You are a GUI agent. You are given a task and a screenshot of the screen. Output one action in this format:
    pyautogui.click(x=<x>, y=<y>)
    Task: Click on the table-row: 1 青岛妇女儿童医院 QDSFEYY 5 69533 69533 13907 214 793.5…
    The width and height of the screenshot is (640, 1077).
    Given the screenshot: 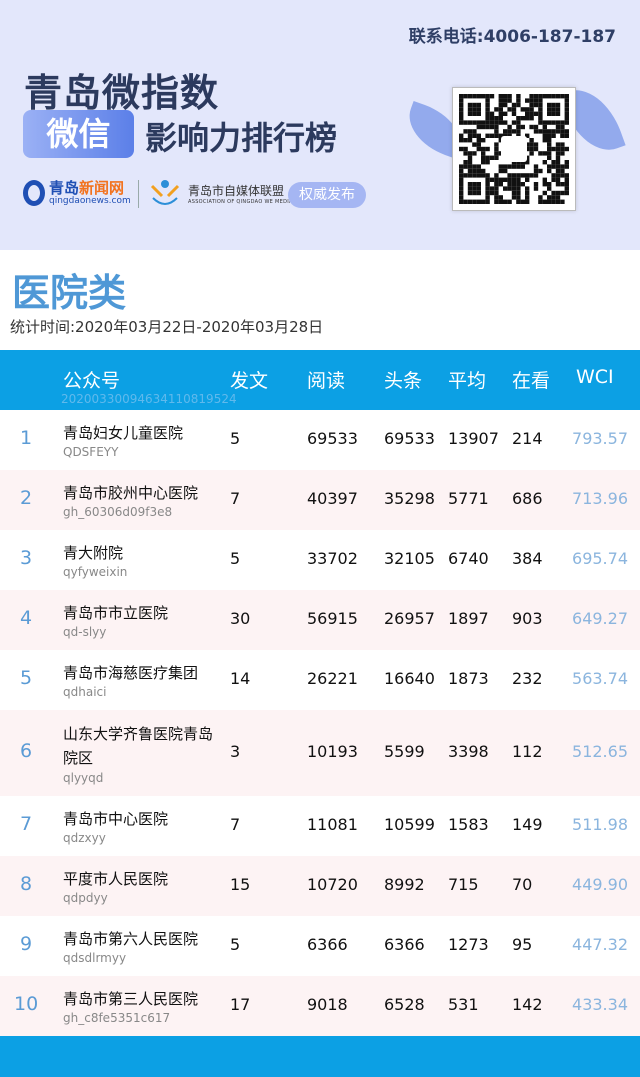 What is the action you would take?
    pyautogui.click(x=320, y=440)
    